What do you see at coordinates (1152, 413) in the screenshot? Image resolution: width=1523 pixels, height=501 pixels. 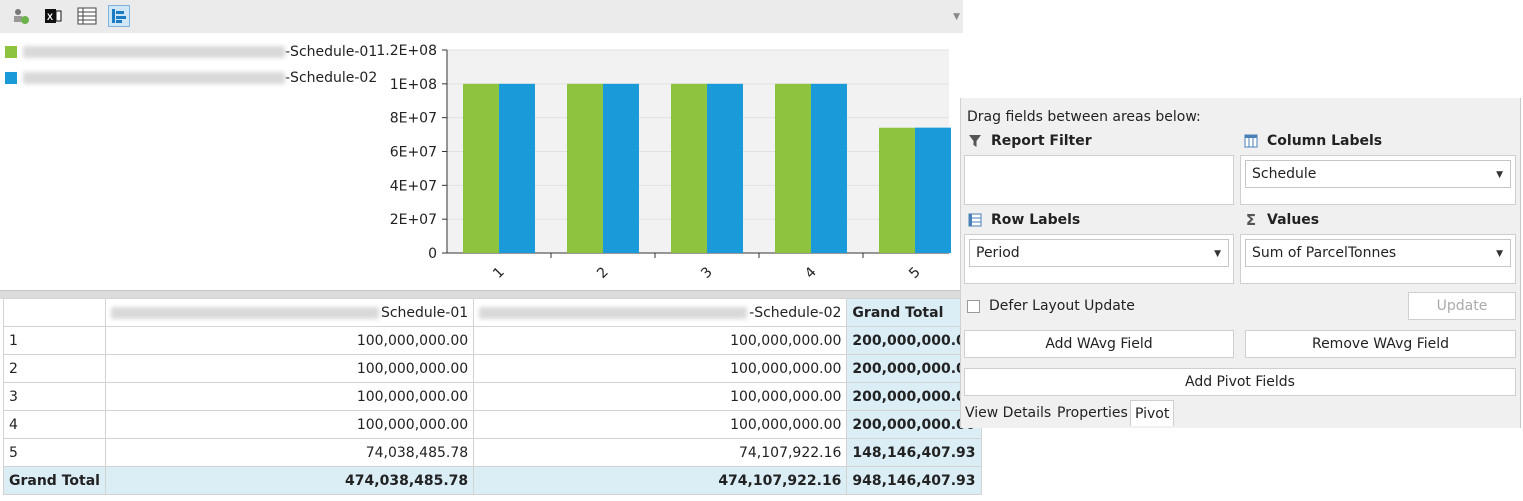 I see `tab-pivot: Pivot` at bounding box center [1152, 413].